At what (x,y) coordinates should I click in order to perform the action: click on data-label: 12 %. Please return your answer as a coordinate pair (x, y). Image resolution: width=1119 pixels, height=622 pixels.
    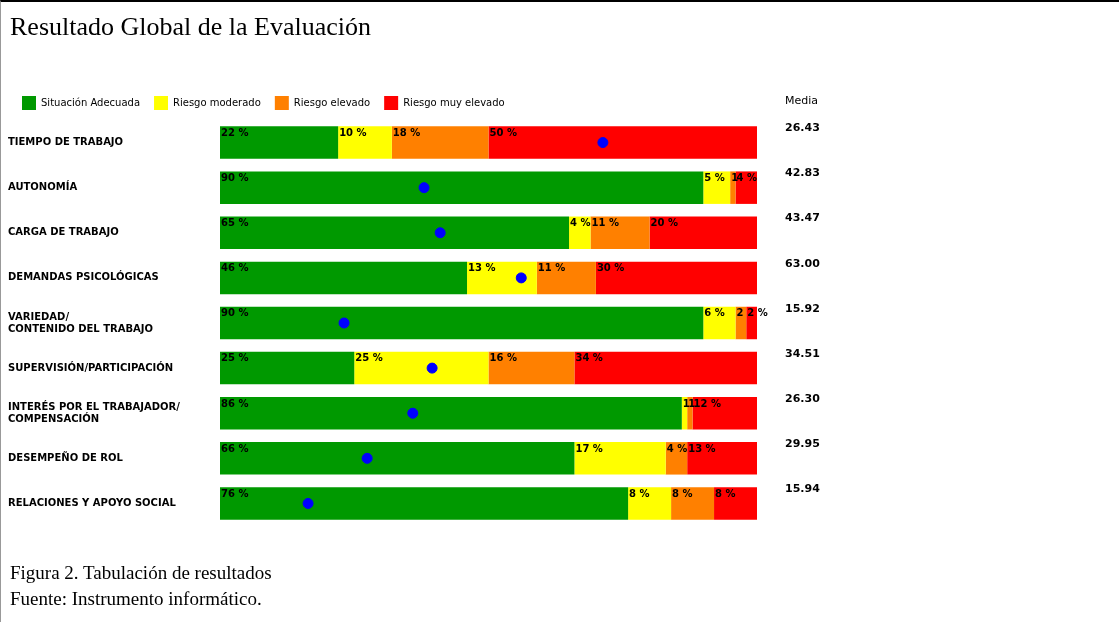
    Looking at the image, I should click on (707, 403).